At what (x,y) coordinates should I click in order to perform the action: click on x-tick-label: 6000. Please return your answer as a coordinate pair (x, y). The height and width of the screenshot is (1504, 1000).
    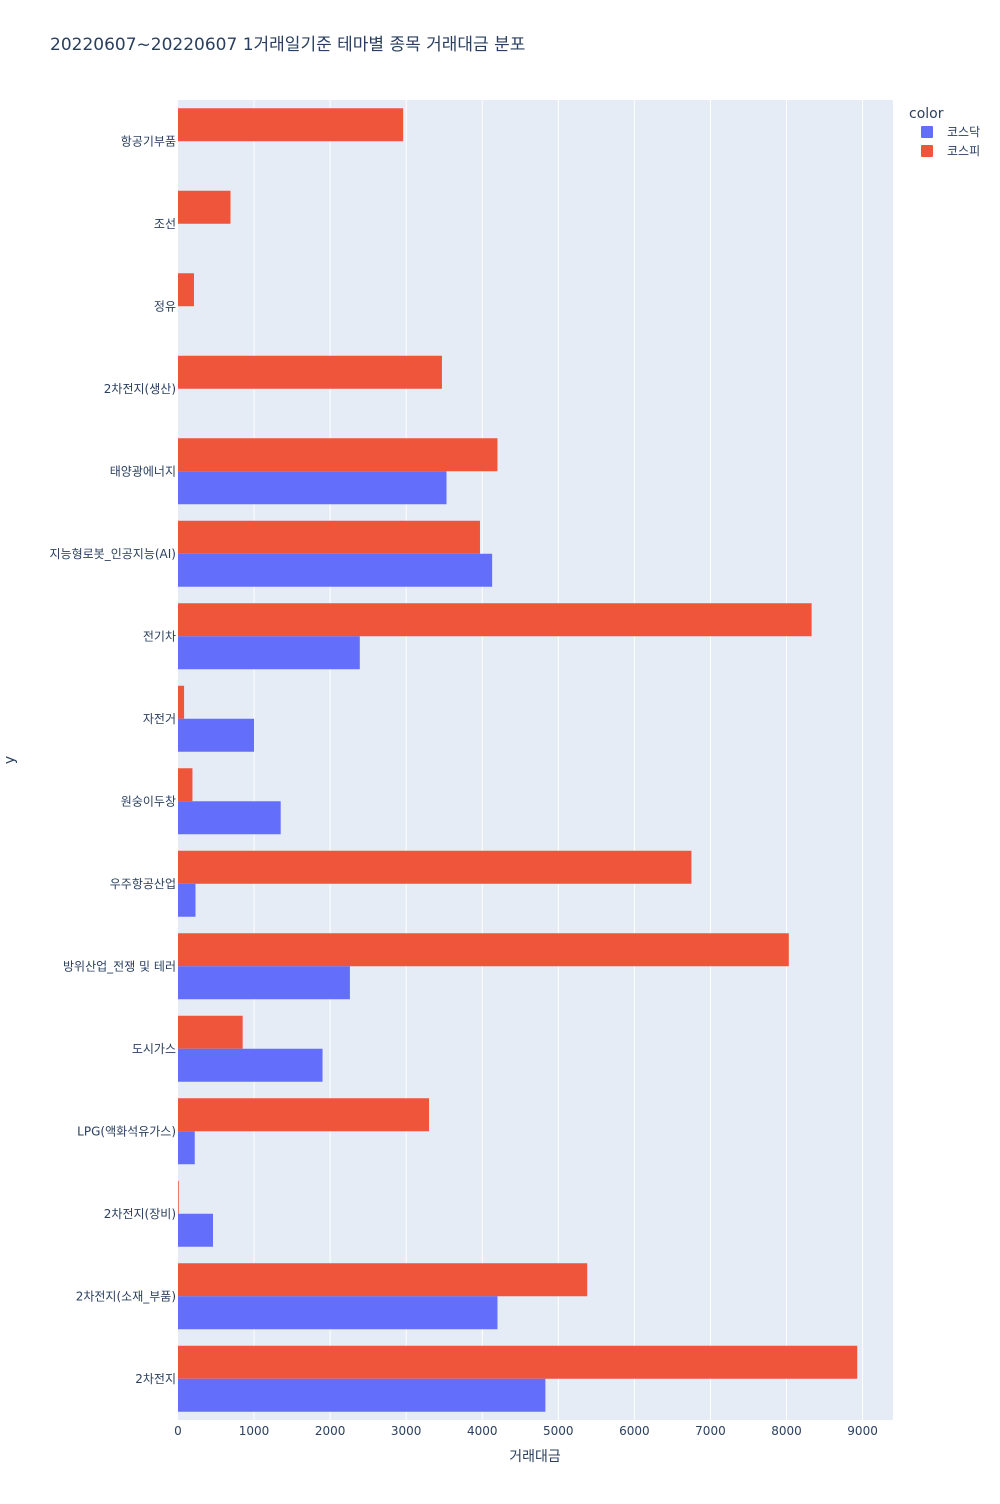
    Looking at the image, I should click on (634, 1431).